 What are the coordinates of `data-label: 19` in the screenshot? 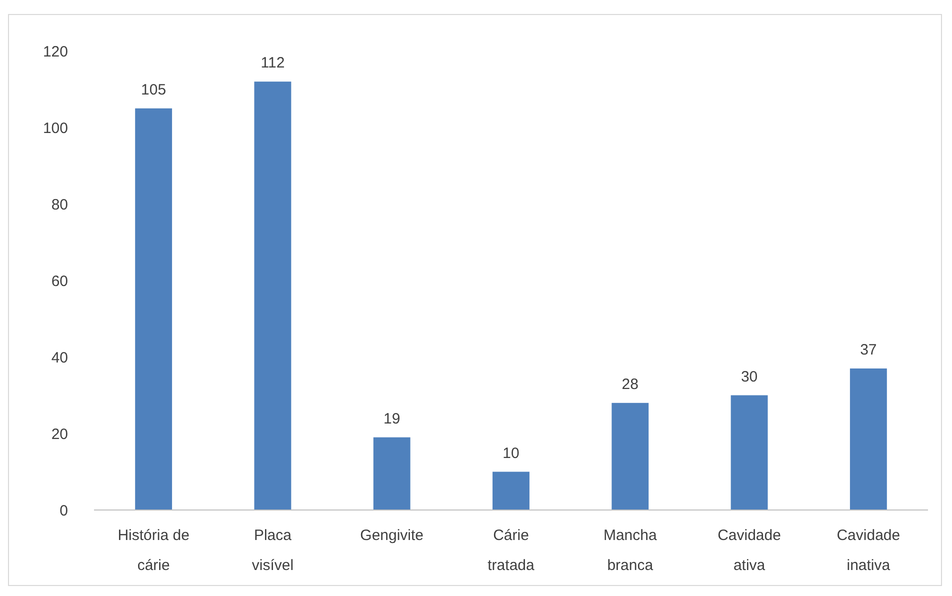 It's located at (392, 419).